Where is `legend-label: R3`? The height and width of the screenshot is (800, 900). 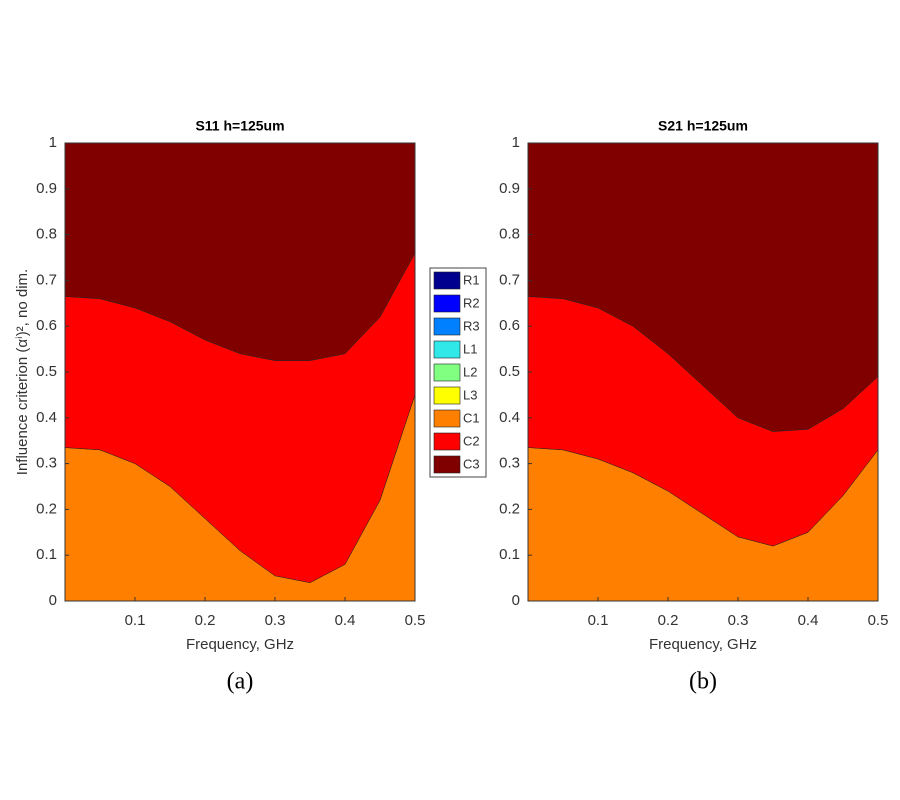
legend-label: R3 is located at coordinates (471, 325).